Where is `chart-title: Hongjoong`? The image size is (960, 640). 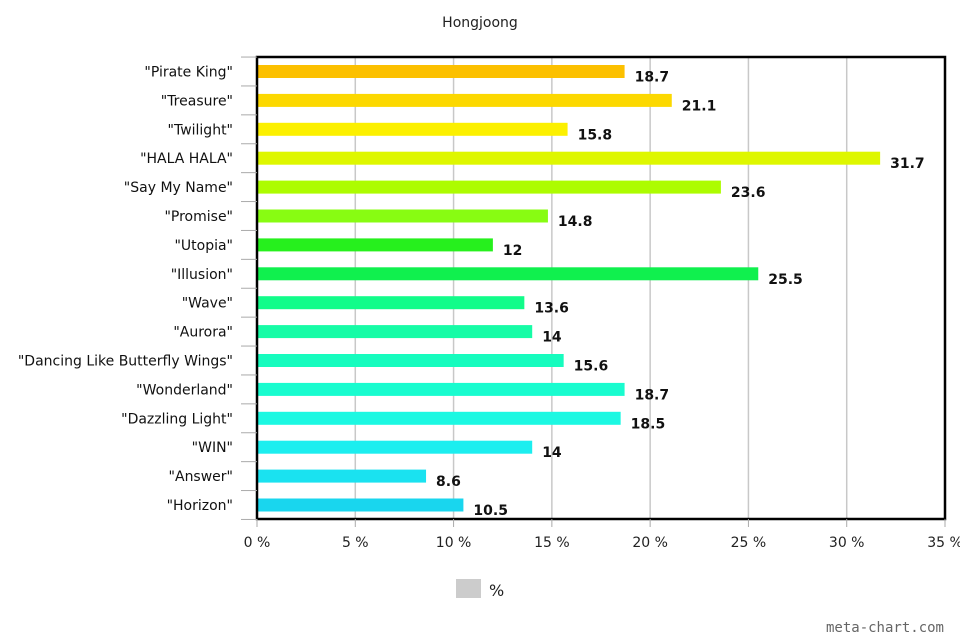 chart-title: Hongjoong is located at coordinates (480, 23).